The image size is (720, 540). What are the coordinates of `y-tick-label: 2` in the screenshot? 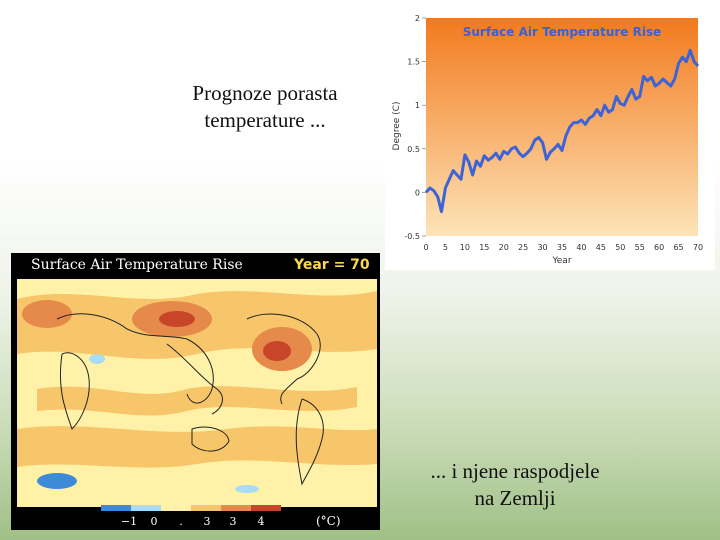 It's located at (417, 18).